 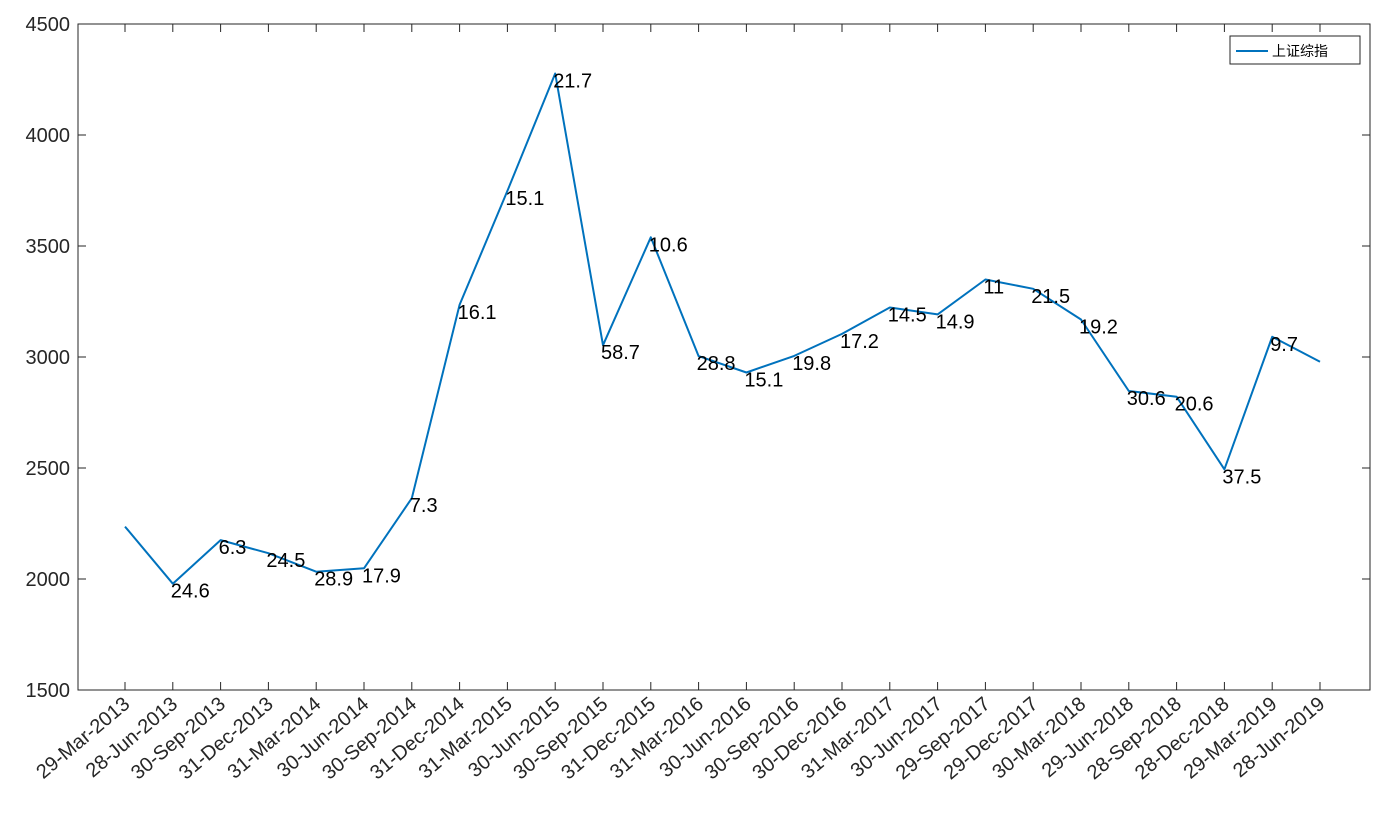 I want to click on data-label: 21.5, so click(x=1050, y=297).